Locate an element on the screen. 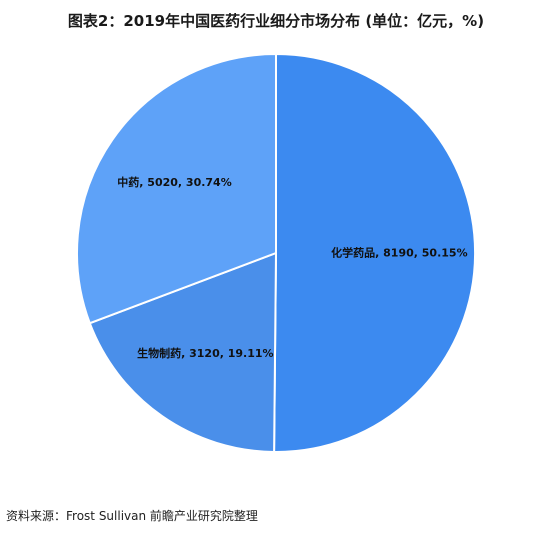  chart-title: 图表2：2019年中国医药行业细分市场分布 (单位：亿元，%) is located at coordinates (276, 21).